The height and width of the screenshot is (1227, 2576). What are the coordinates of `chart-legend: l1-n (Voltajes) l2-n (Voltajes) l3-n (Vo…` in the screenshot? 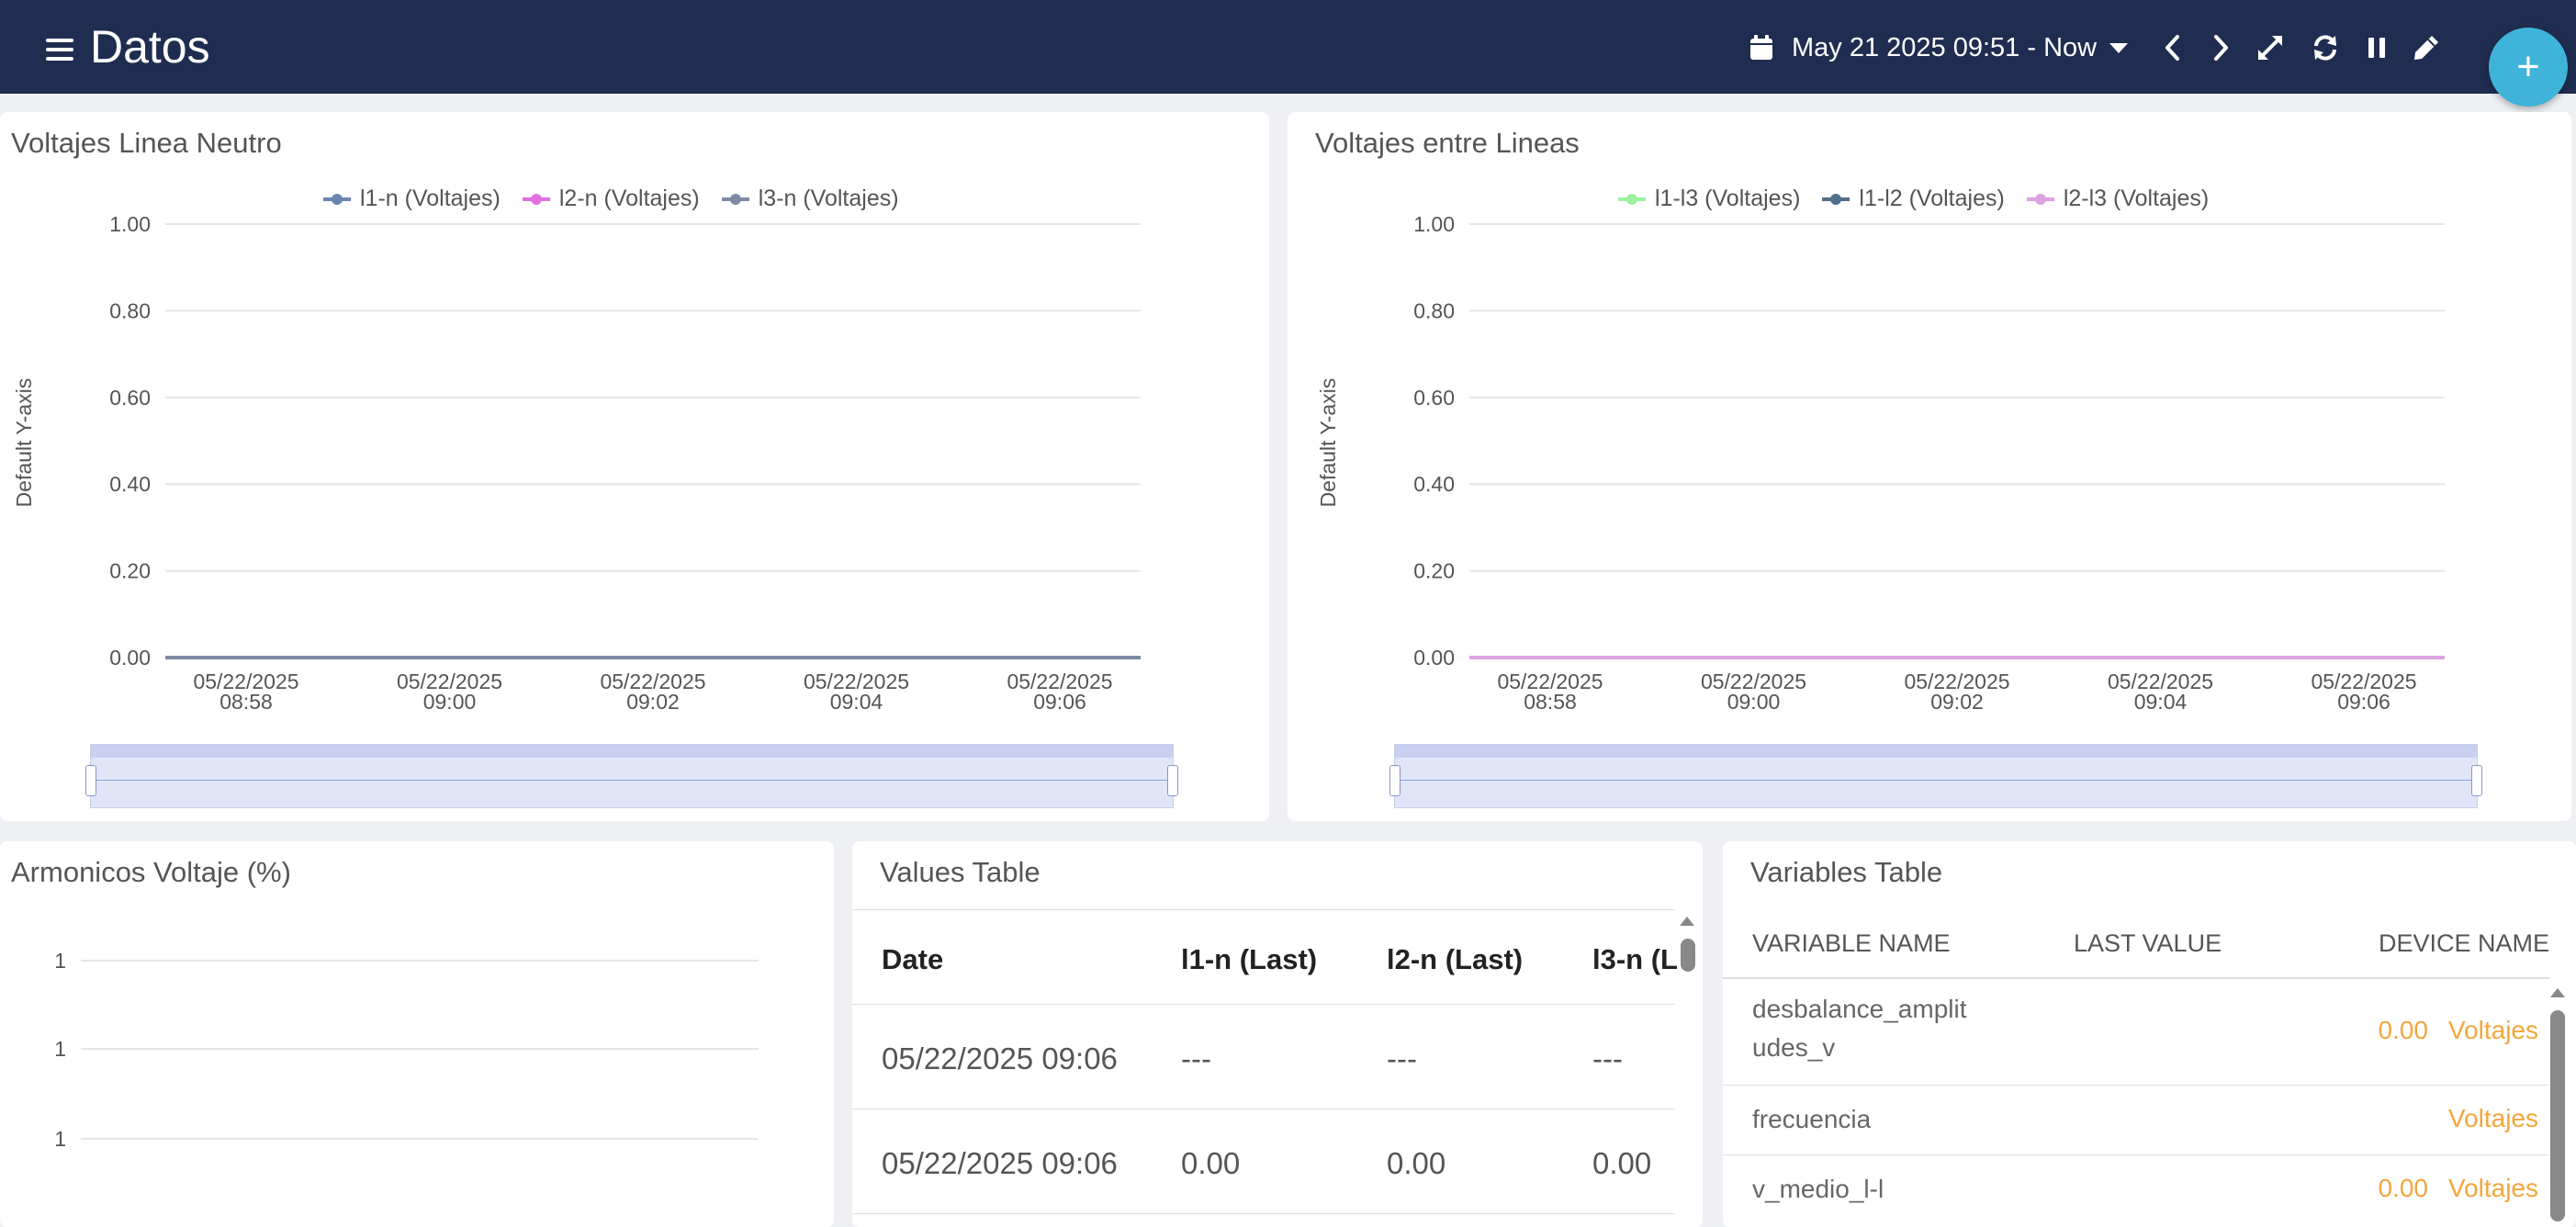 It's located at (622, 199).